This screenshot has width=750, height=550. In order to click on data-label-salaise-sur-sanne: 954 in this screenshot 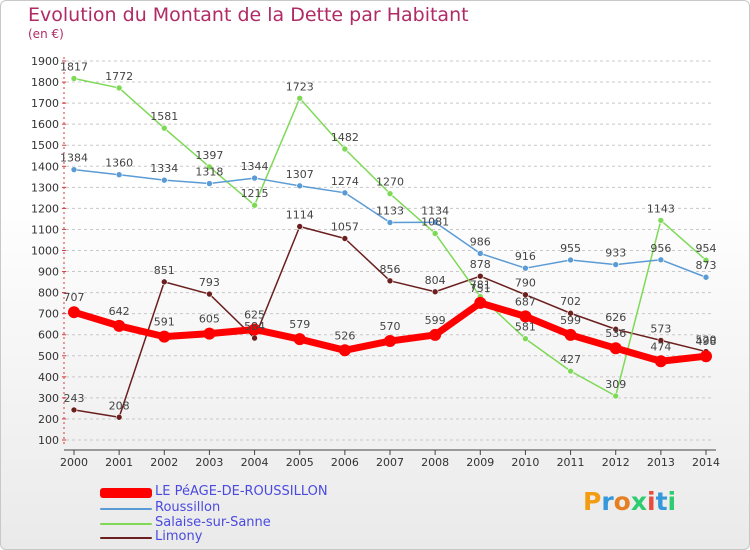, I will do `click(706, 248)`.